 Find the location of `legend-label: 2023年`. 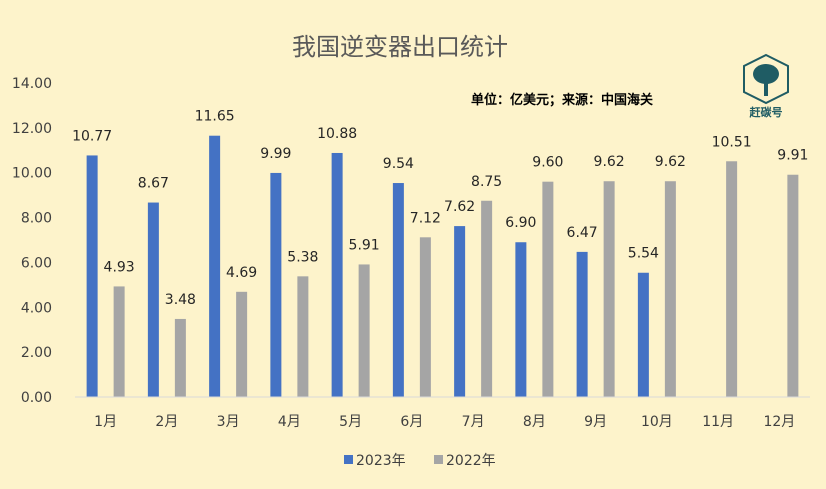

legend-label: 2023年 is located at coordinates (381, 461).